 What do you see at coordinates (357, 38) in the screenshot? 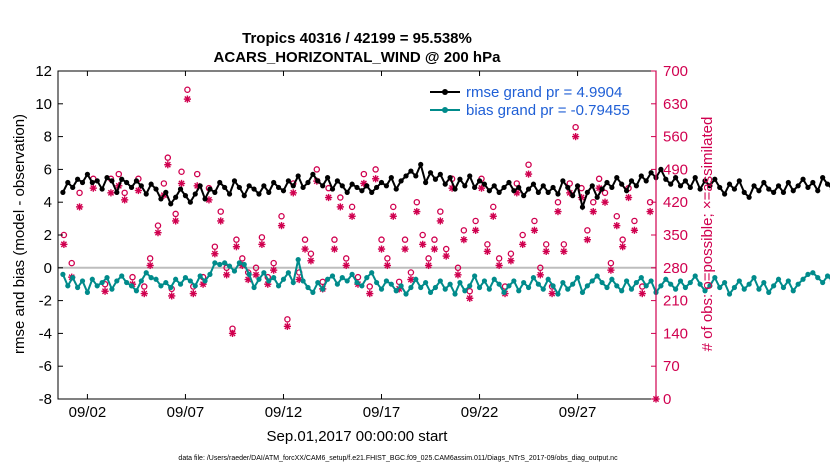
I see `chart-title-line1: Tropics 40316 / 42199 = 95.538%` at bounding box center [357, 38].